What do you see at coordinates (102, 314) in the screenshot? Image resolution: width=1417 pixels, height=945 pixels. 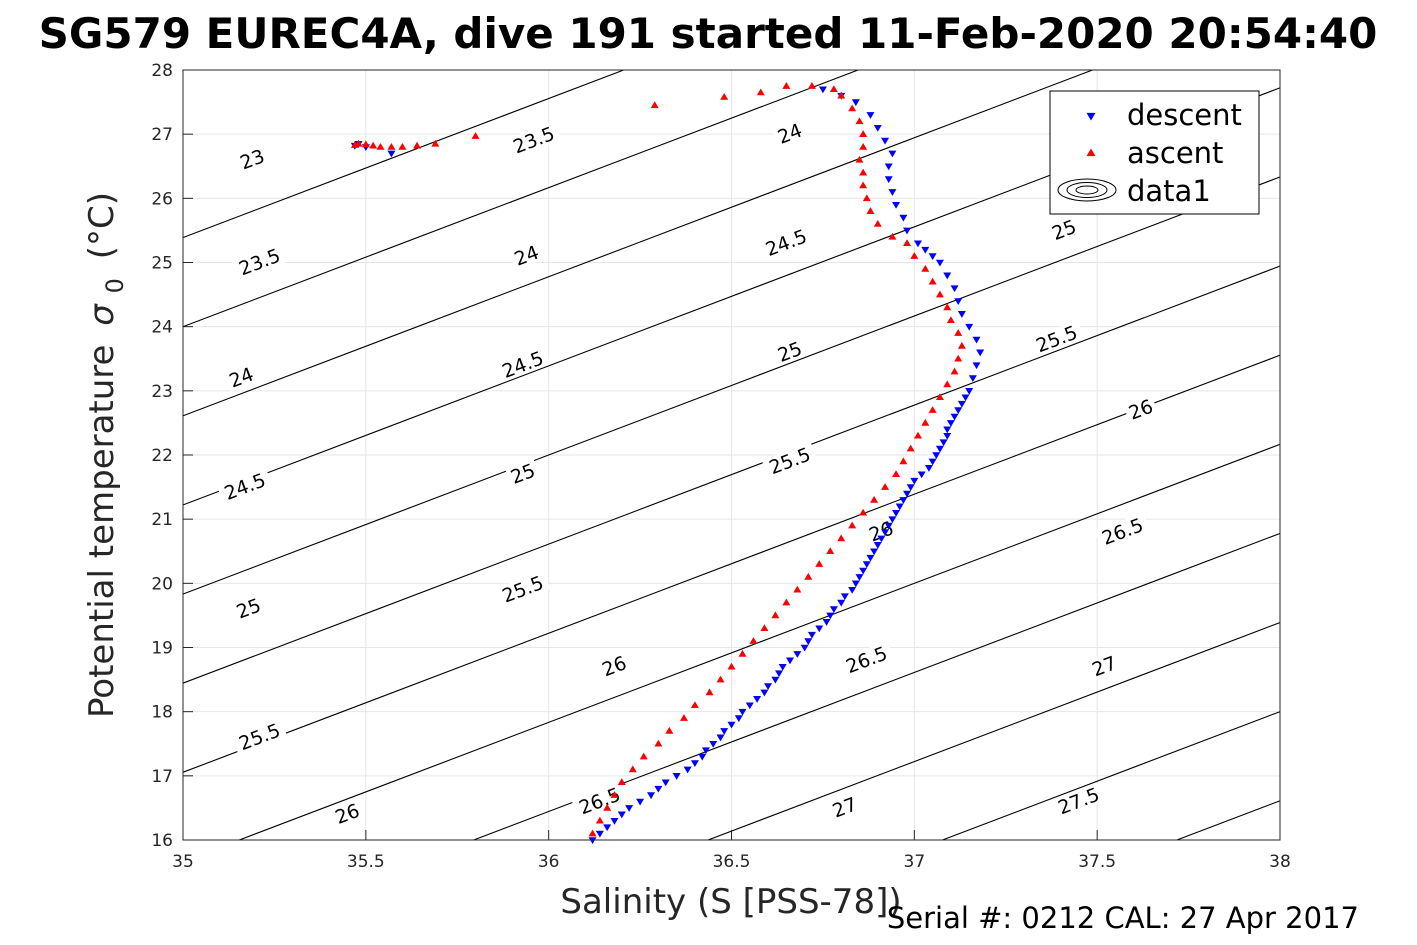 I see `y-axis-label-symbol: σ` at bounding box center [102, 314].